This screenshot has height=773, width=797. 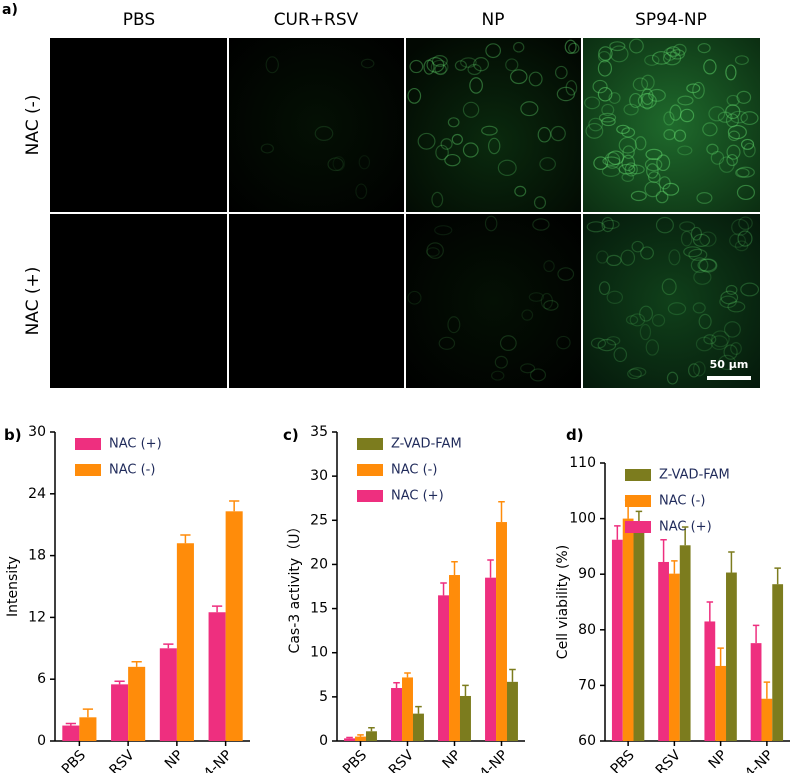 I want to click on x-tick-label: PBS, so click(x=74, y=760).